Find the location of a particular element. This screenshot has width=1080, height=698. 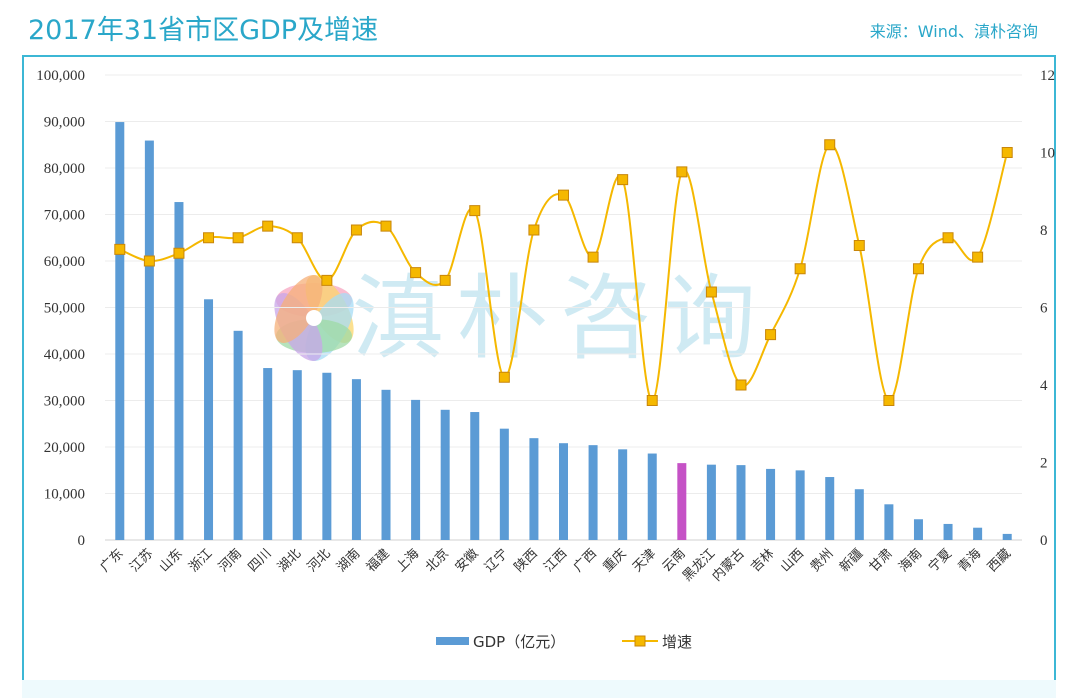

growth-marker-黑龙江 is located at coordinates (711, 292).